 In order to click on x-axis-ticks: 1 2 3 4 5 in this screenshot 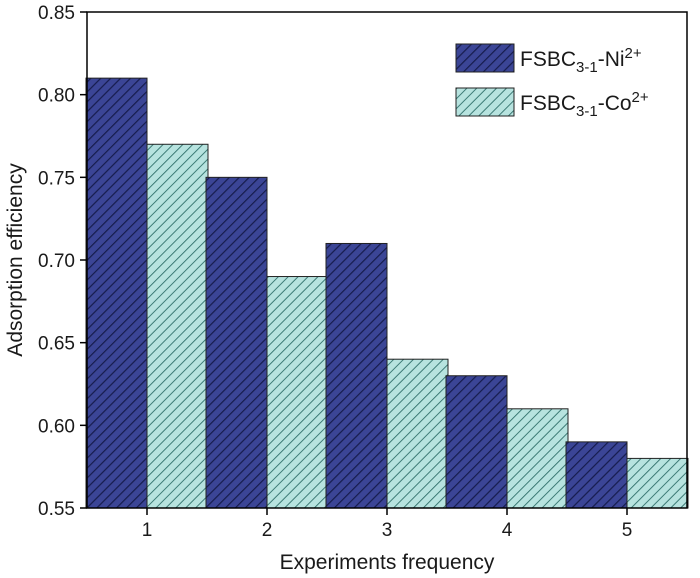, I will do `click(387, 524)`.